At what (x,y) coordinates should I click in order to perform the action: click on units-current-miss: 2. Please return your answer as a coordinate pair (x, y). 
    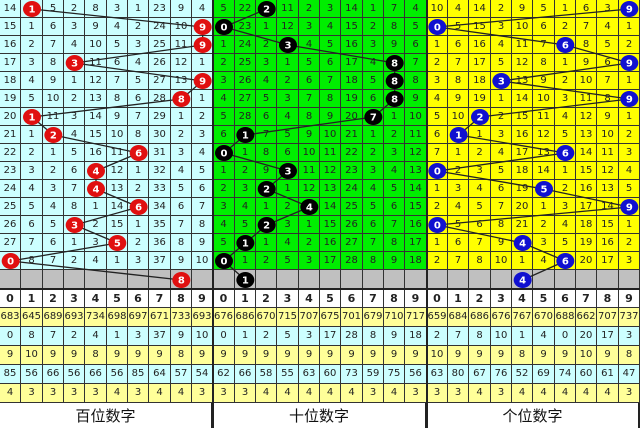
    Looking at the image, I should click on (437, 336).